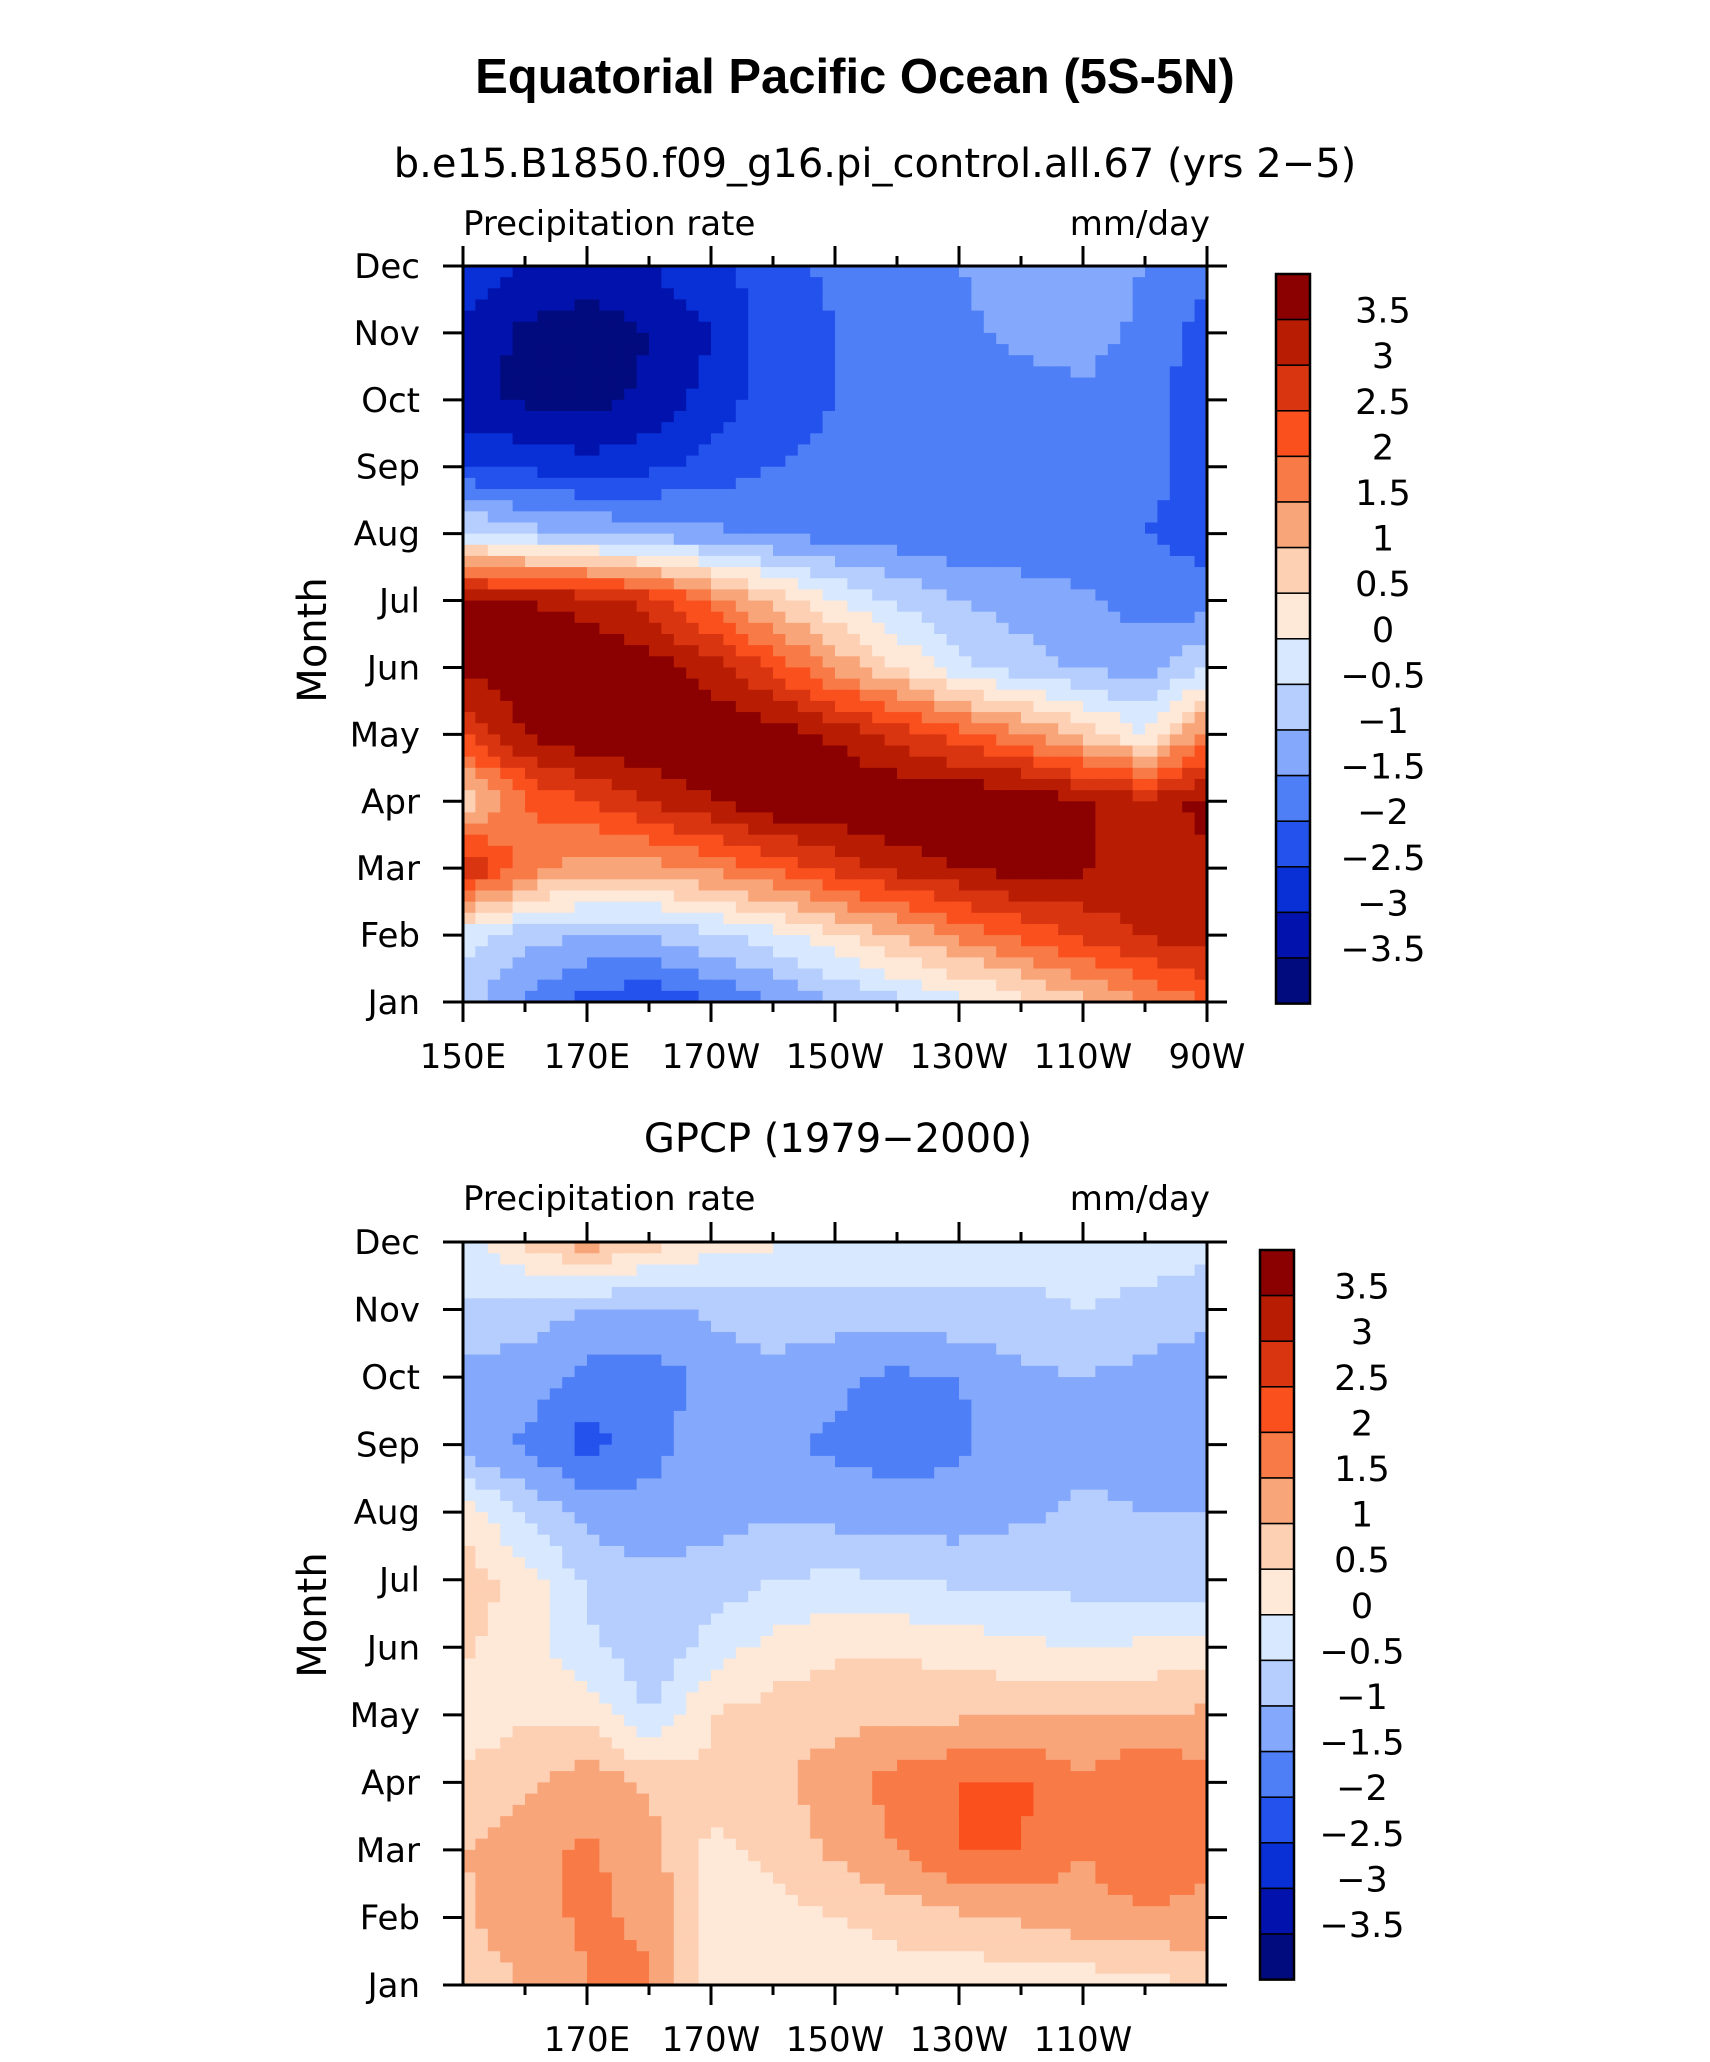 The width and height of the screenshot is (1710, 2062). Describe the element at coordinates (1383, 403) in the screenshot. I see `colorbar-label: 2.5` at that location.